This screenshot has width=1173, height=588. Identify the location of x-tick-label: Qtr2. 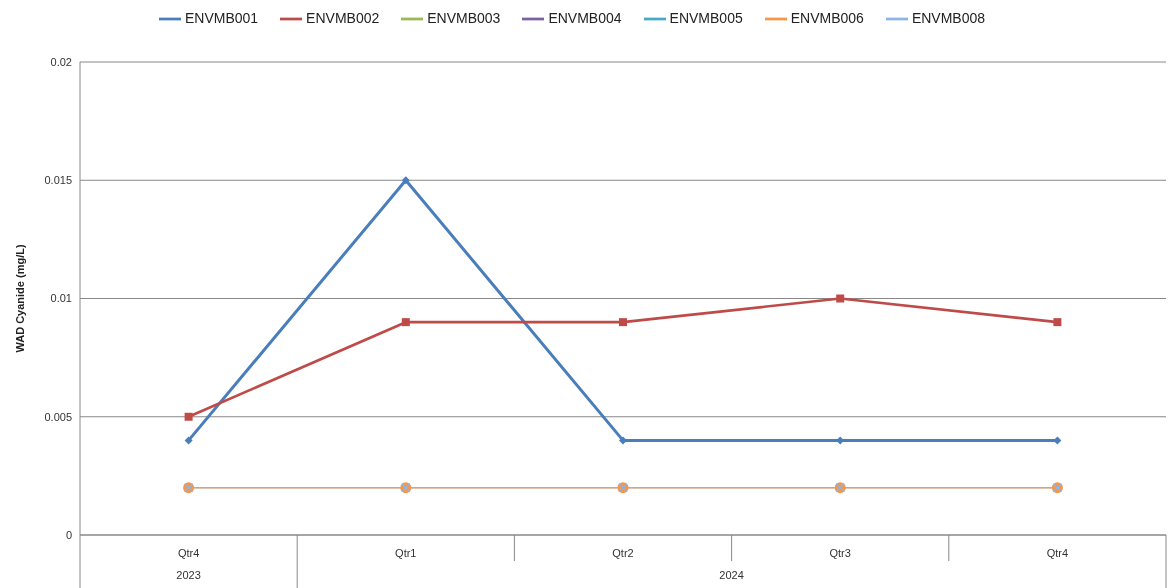
(623, 553).